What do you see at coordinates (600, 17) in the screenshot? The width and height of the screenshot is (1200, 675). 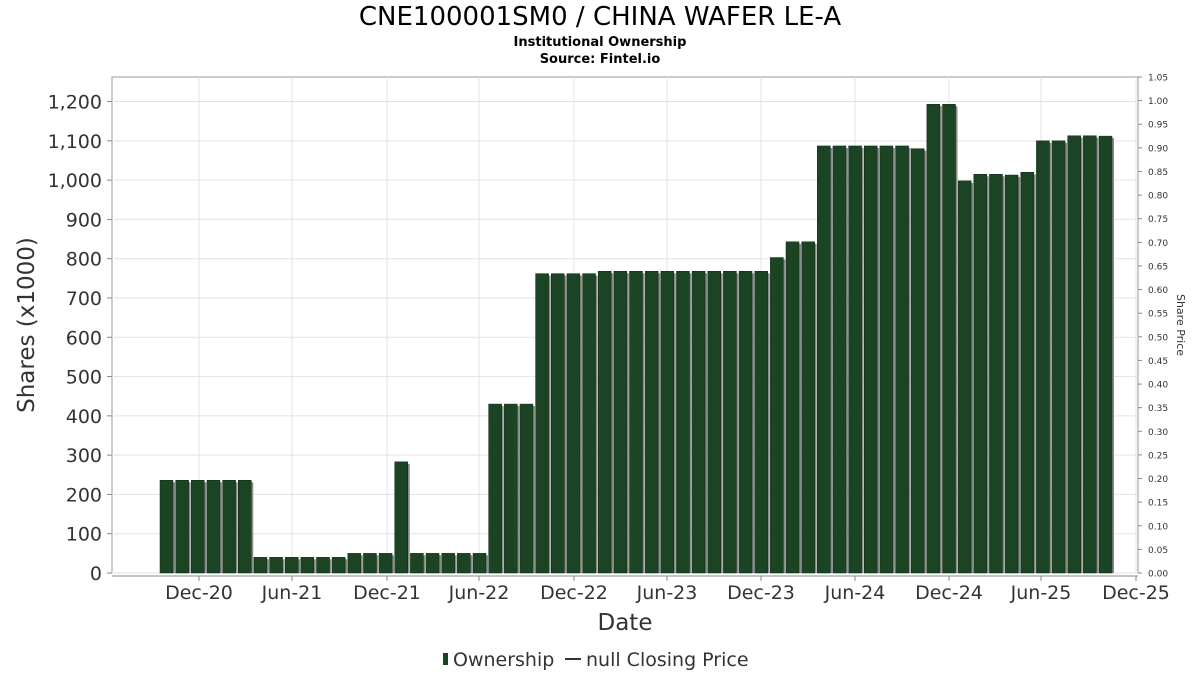 I see `chart-title: CNE100001SM0 / CHINA WAFER LE-A` at bounding box center [600, 17].